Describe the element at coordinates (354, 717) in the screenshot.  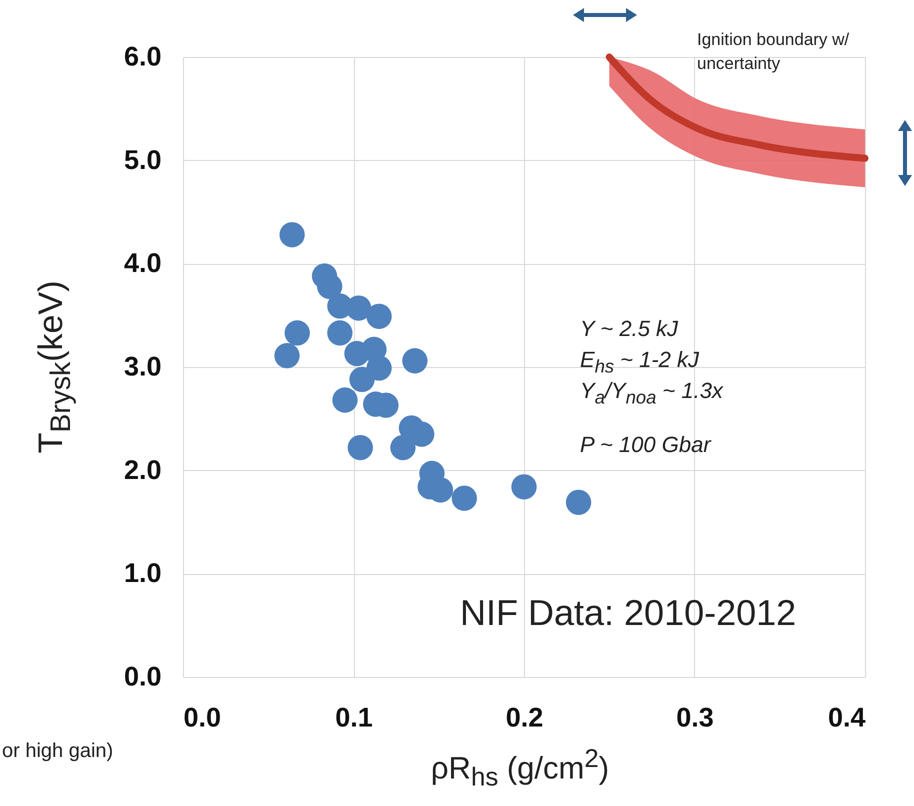
I see `x-tick-label: 0.1` at that location.